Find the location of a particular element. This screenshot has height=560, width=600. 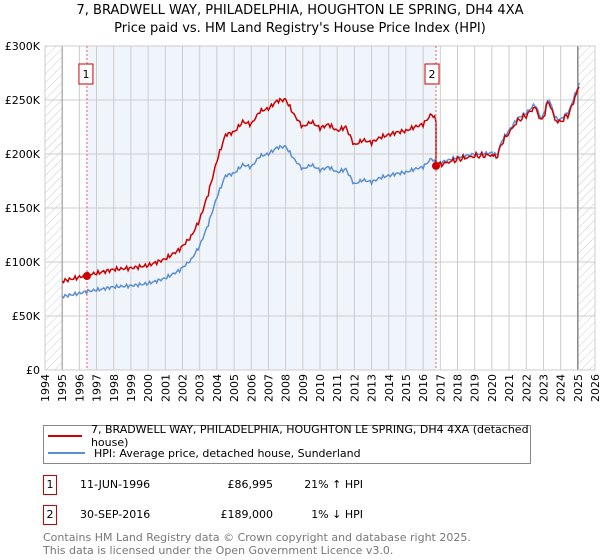

sale-label-number: 2 is located at coordinates (432, 74).